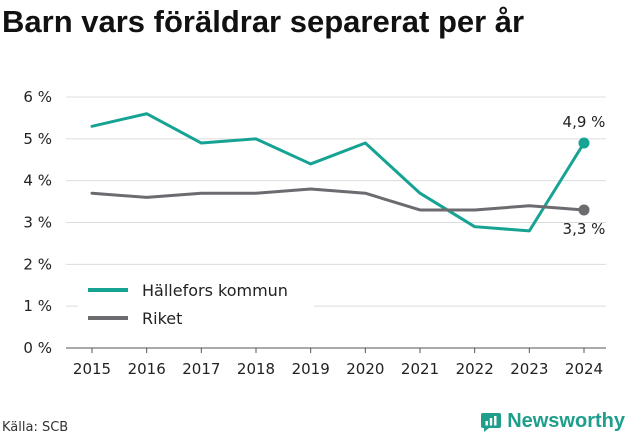  Describe the element at coordinates (256, 369) in the screenshot. I see `x-tick-label: 2018` at that location.